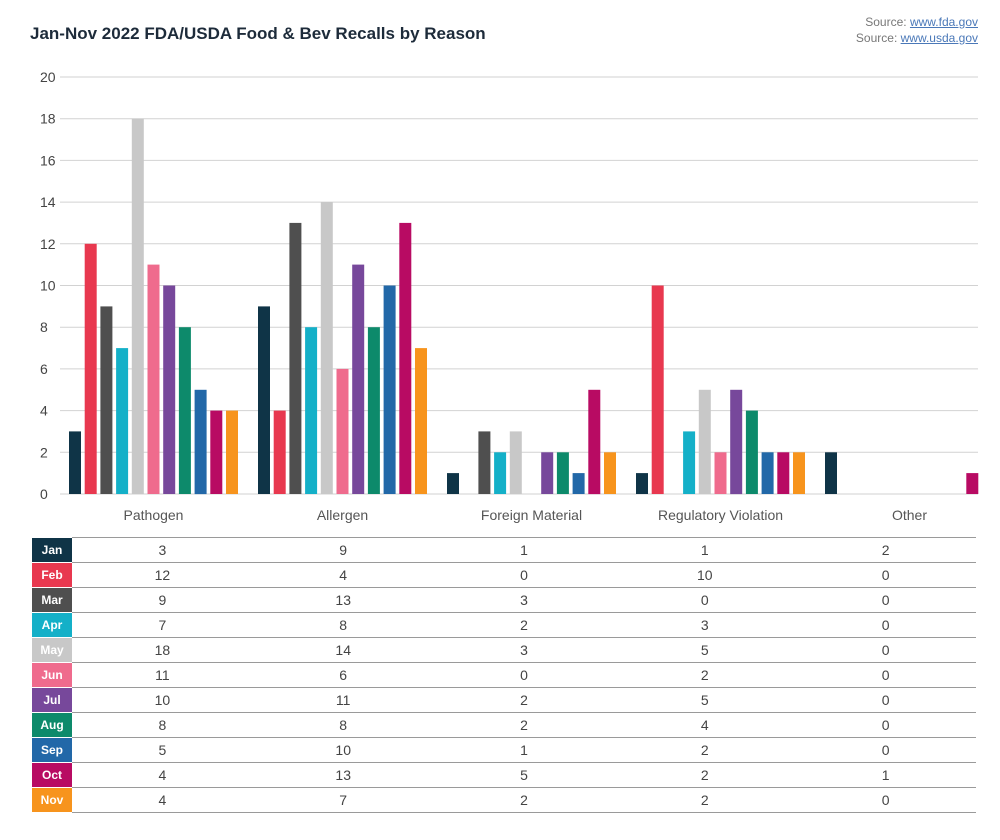  What do you see at coordinates (52, 550) in the screenshot?
I see `month-label: Jan` at bounding box center [52, 550].